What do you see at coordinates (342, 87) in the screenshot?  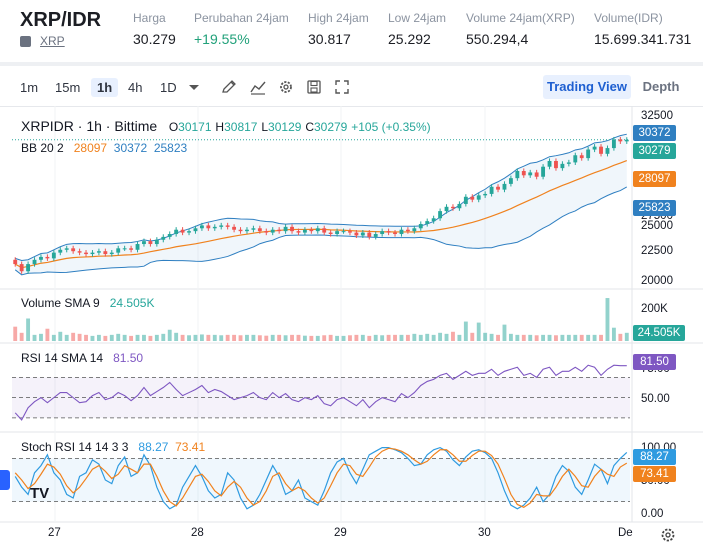 I see `fullscreen-icon` at bounding box center [342, 87].